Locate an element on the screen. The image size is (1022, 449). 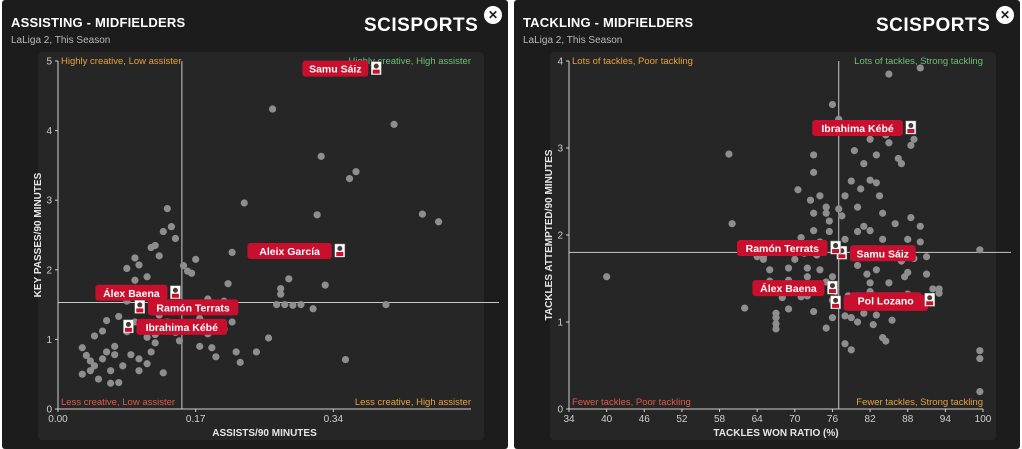
player-label: Aleix García is located at coordinates (289, 252).